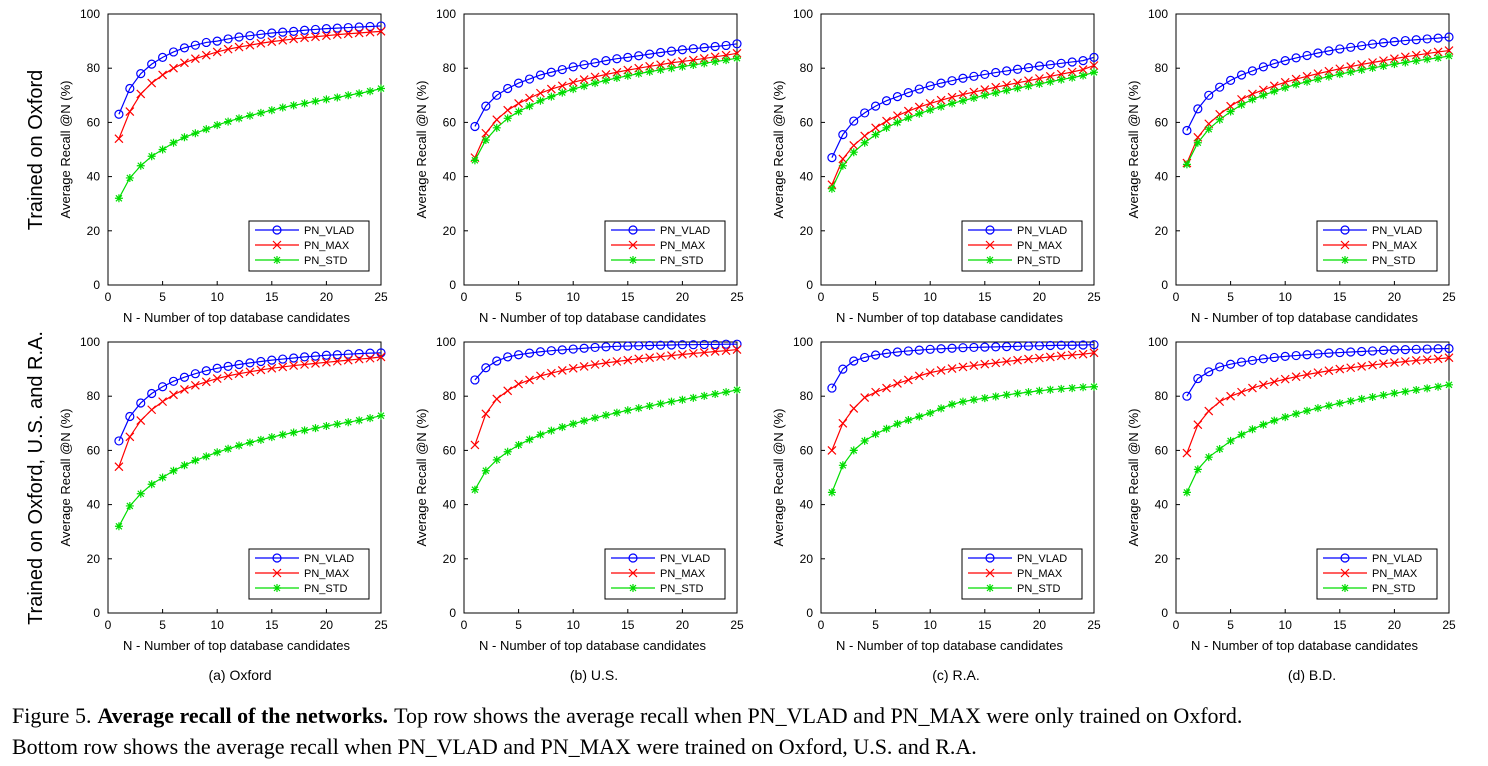 The image size is (1488, 766). What do you see at coordinates (272, 297) in the screenshot?
I see `x-tick-label: 15` at bounding box center [272, 297].